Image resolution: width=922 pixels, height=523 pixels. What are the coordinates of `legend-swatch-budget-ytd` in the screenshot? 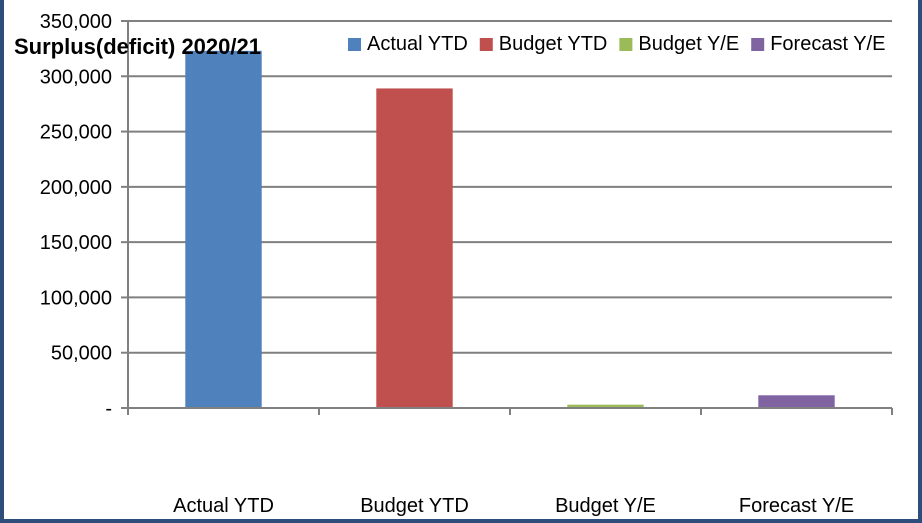 It's located at (486, 44).